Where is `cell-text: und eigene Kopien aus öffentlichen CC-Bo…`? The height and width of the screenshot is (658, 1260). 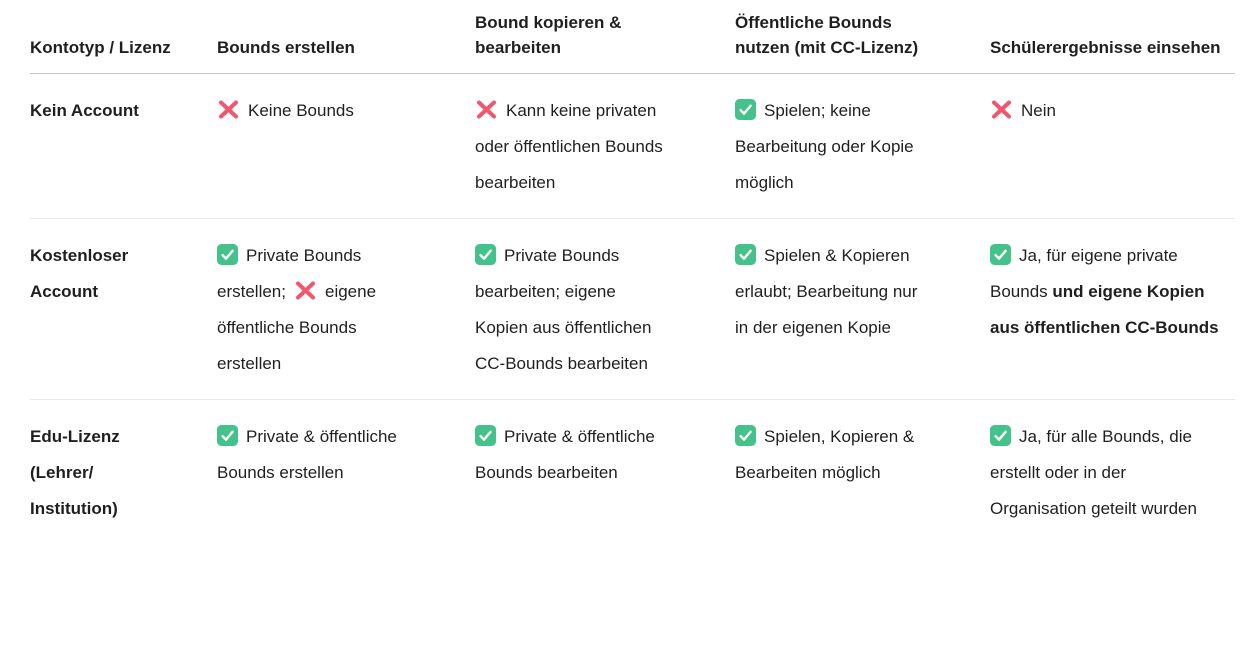 cell-text: und eigene Kopien aus öffentlichen CC-Bo… is located at coordinates (1104, 309).